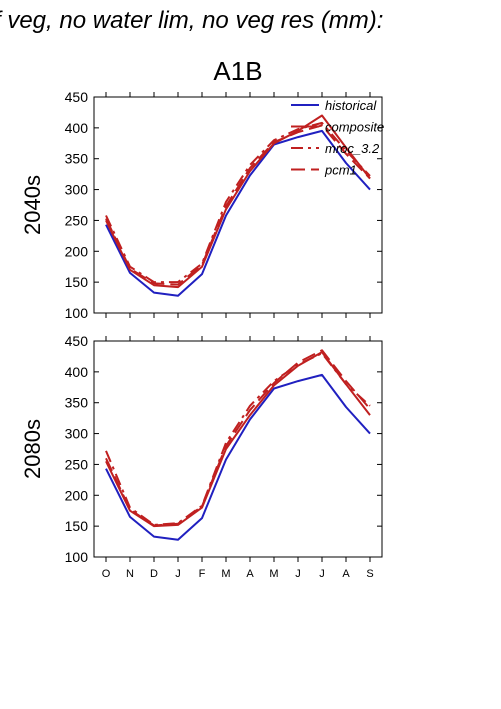  What do you see at coordinates (352, 148) in the screenshot?
I see `legend-label-mroc_3.2: mroc_3.2` at bounding box center [352, 148].